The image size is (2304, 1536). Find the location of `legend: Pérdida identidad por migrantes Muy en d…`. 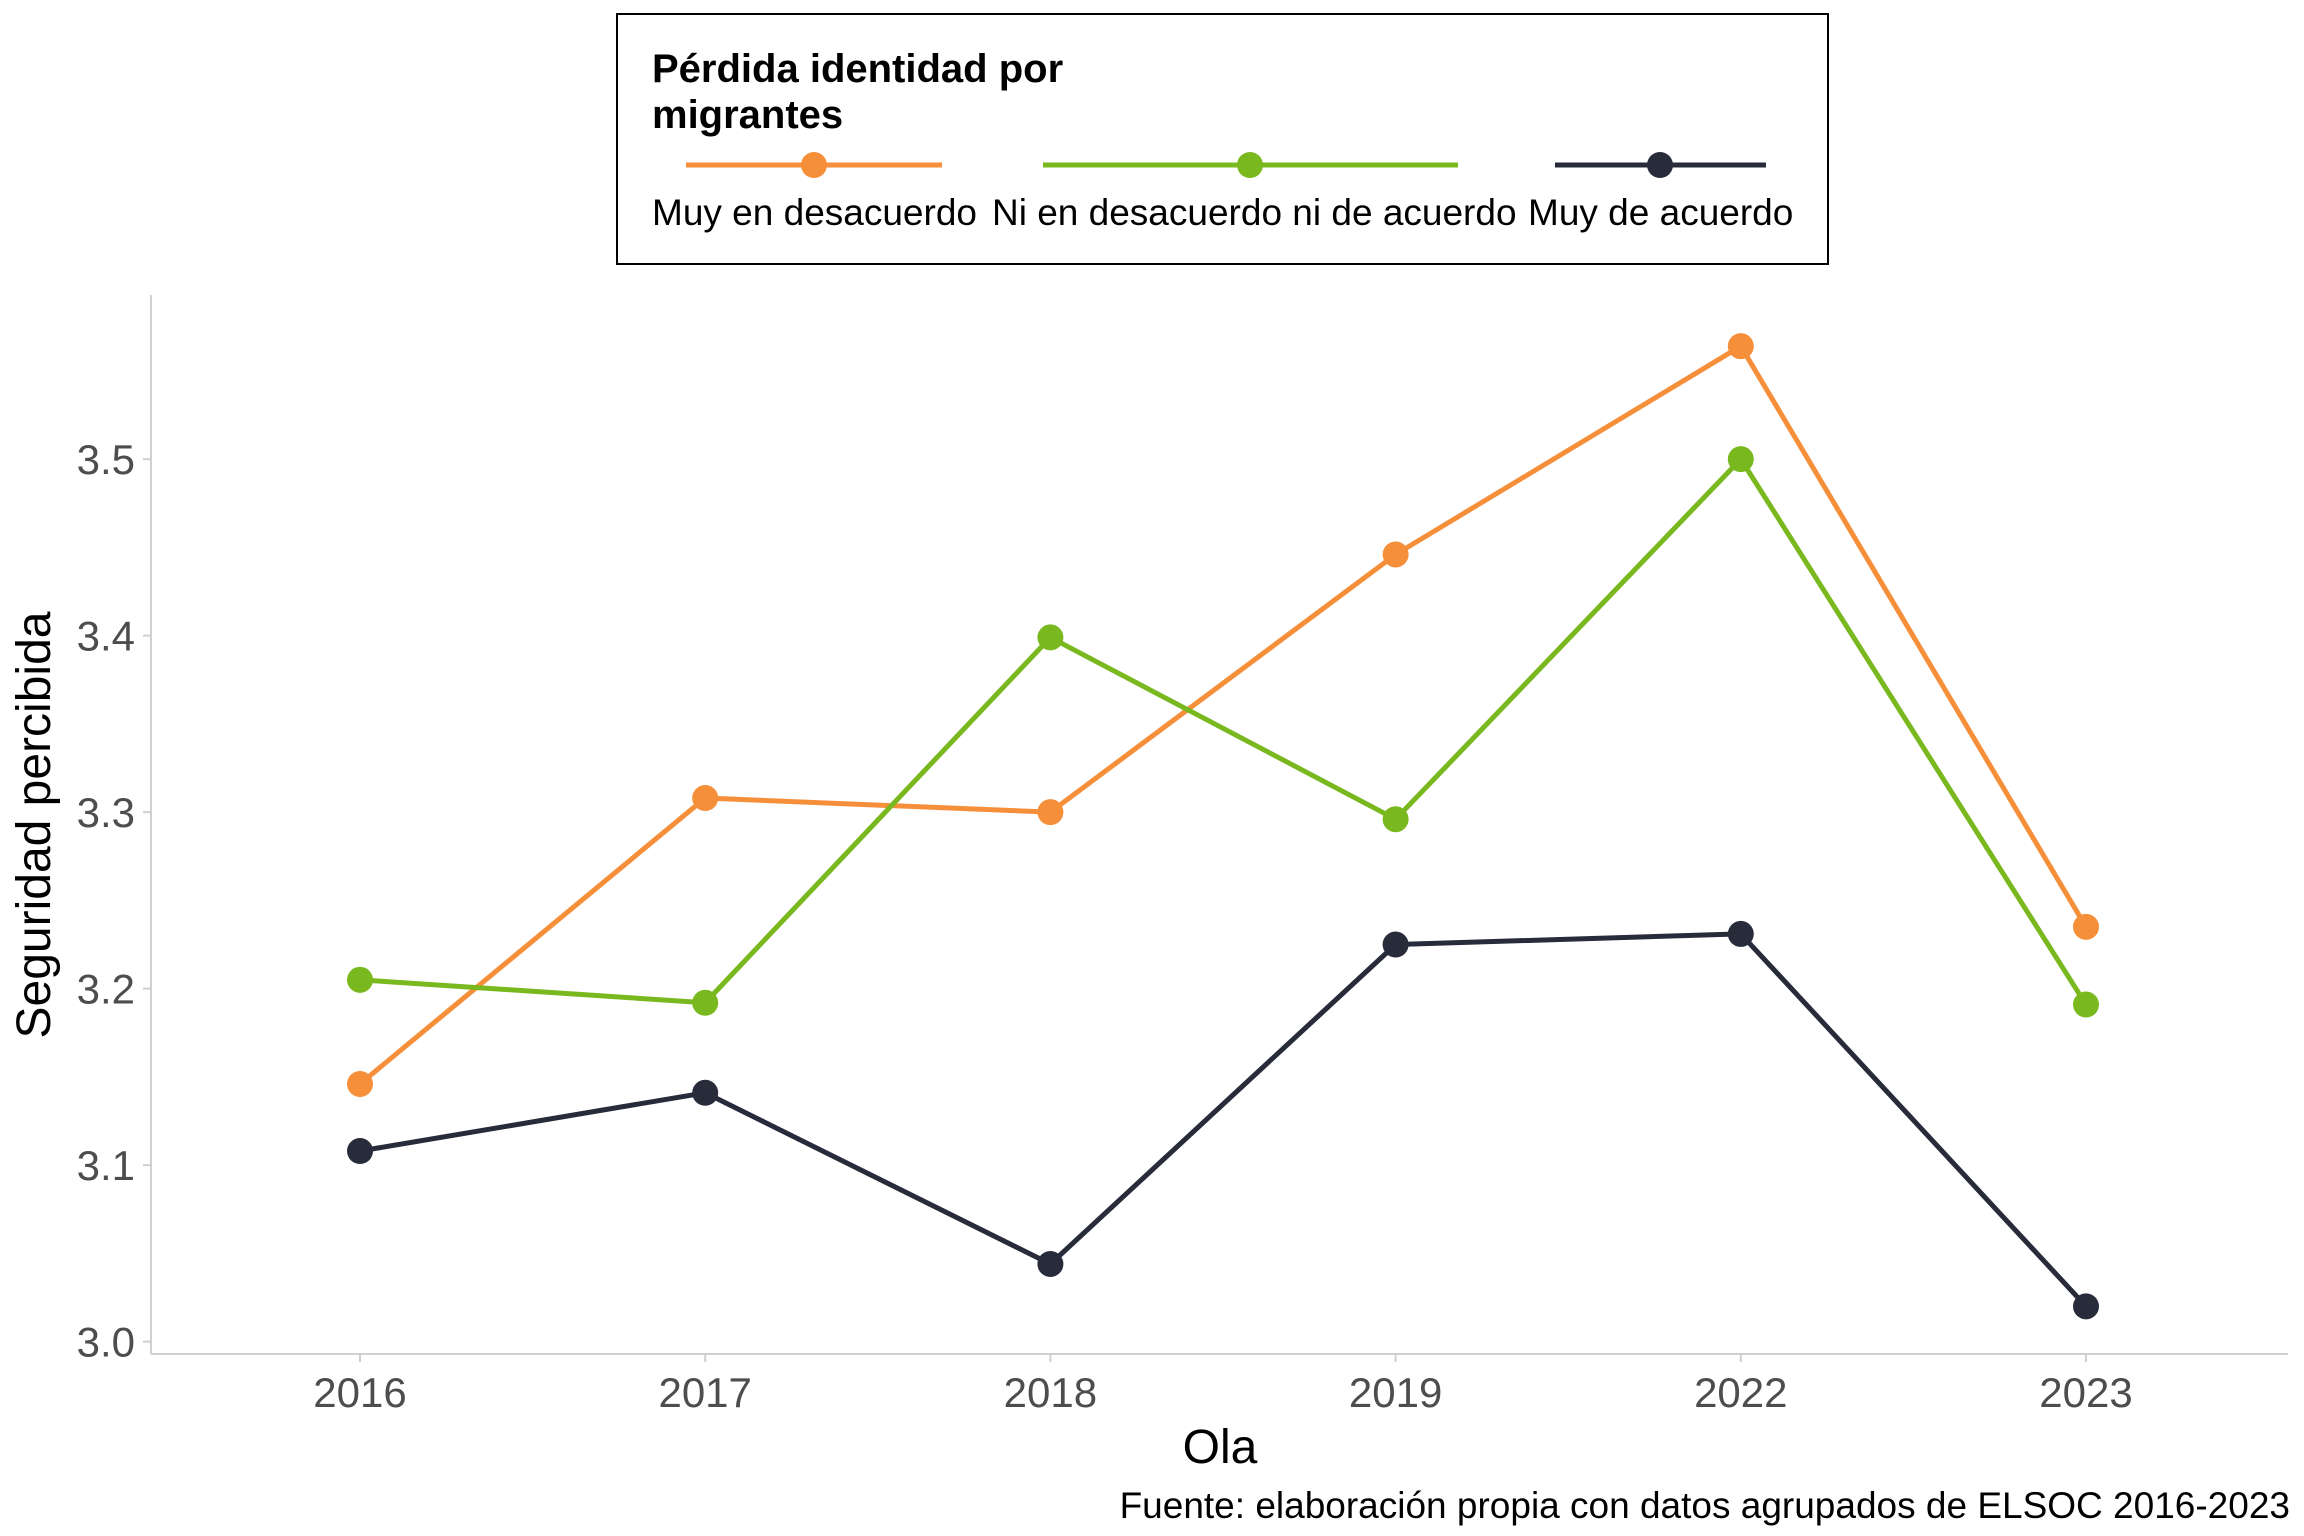

legend: Pérdida identidad por migrantes Muy en d… is located at coordinates (1222, 139).